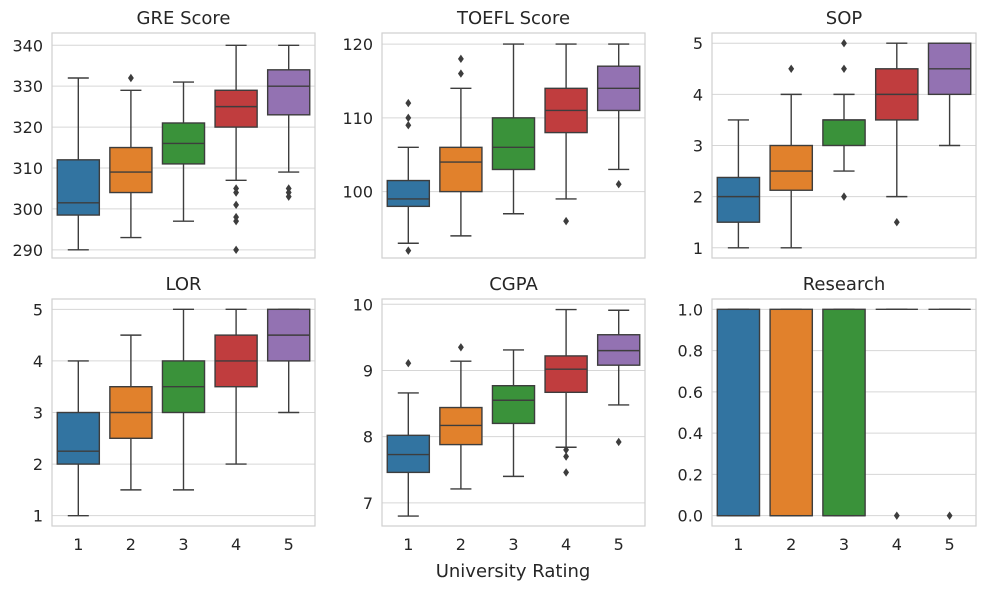  Describe the element at coordinates (368, 437) in the screenshot. I see `y-tick-label: 8` at that location.